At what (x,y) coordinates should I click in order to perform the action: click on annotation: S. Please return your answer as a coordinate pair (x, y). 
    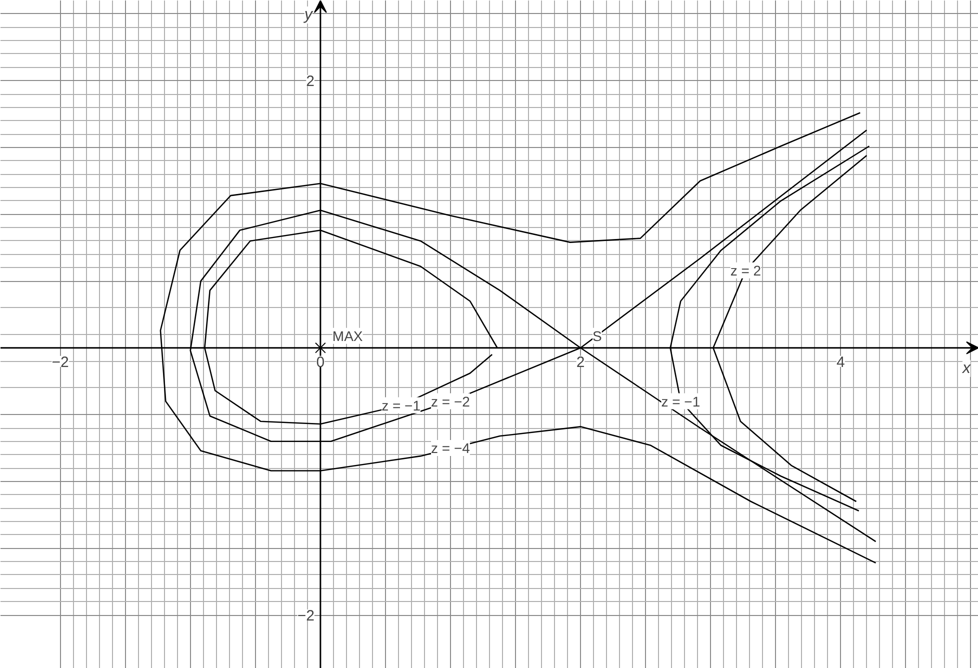
    Looking at the image, I should click on (597, 336).